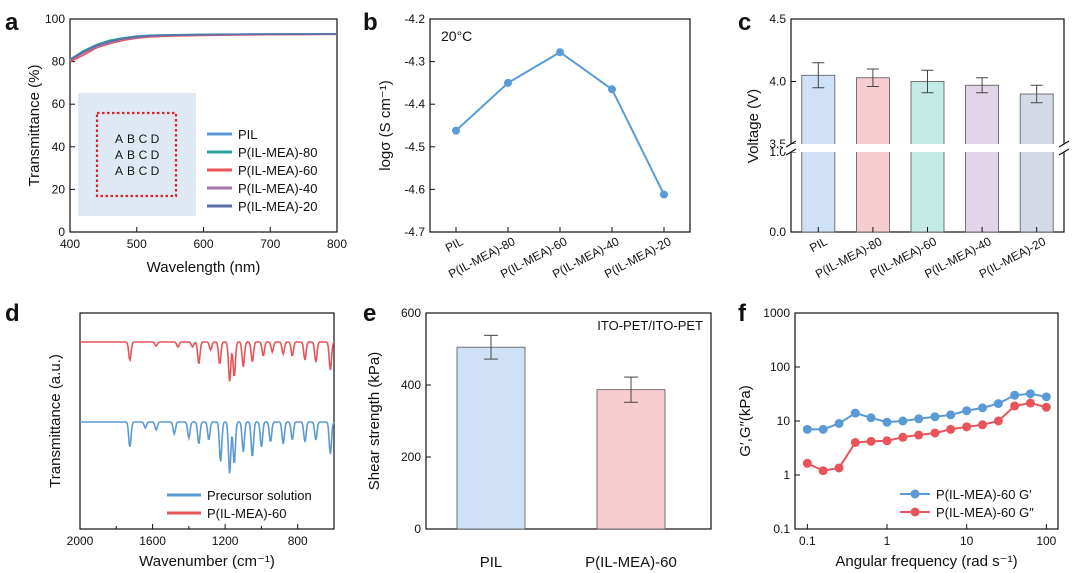 The width and height of the screenshot is (1080, 573). Describe the element at coordinates (776, 313) in the screenshot. I see `panel-f-ytick-1000: 1000` at that location.